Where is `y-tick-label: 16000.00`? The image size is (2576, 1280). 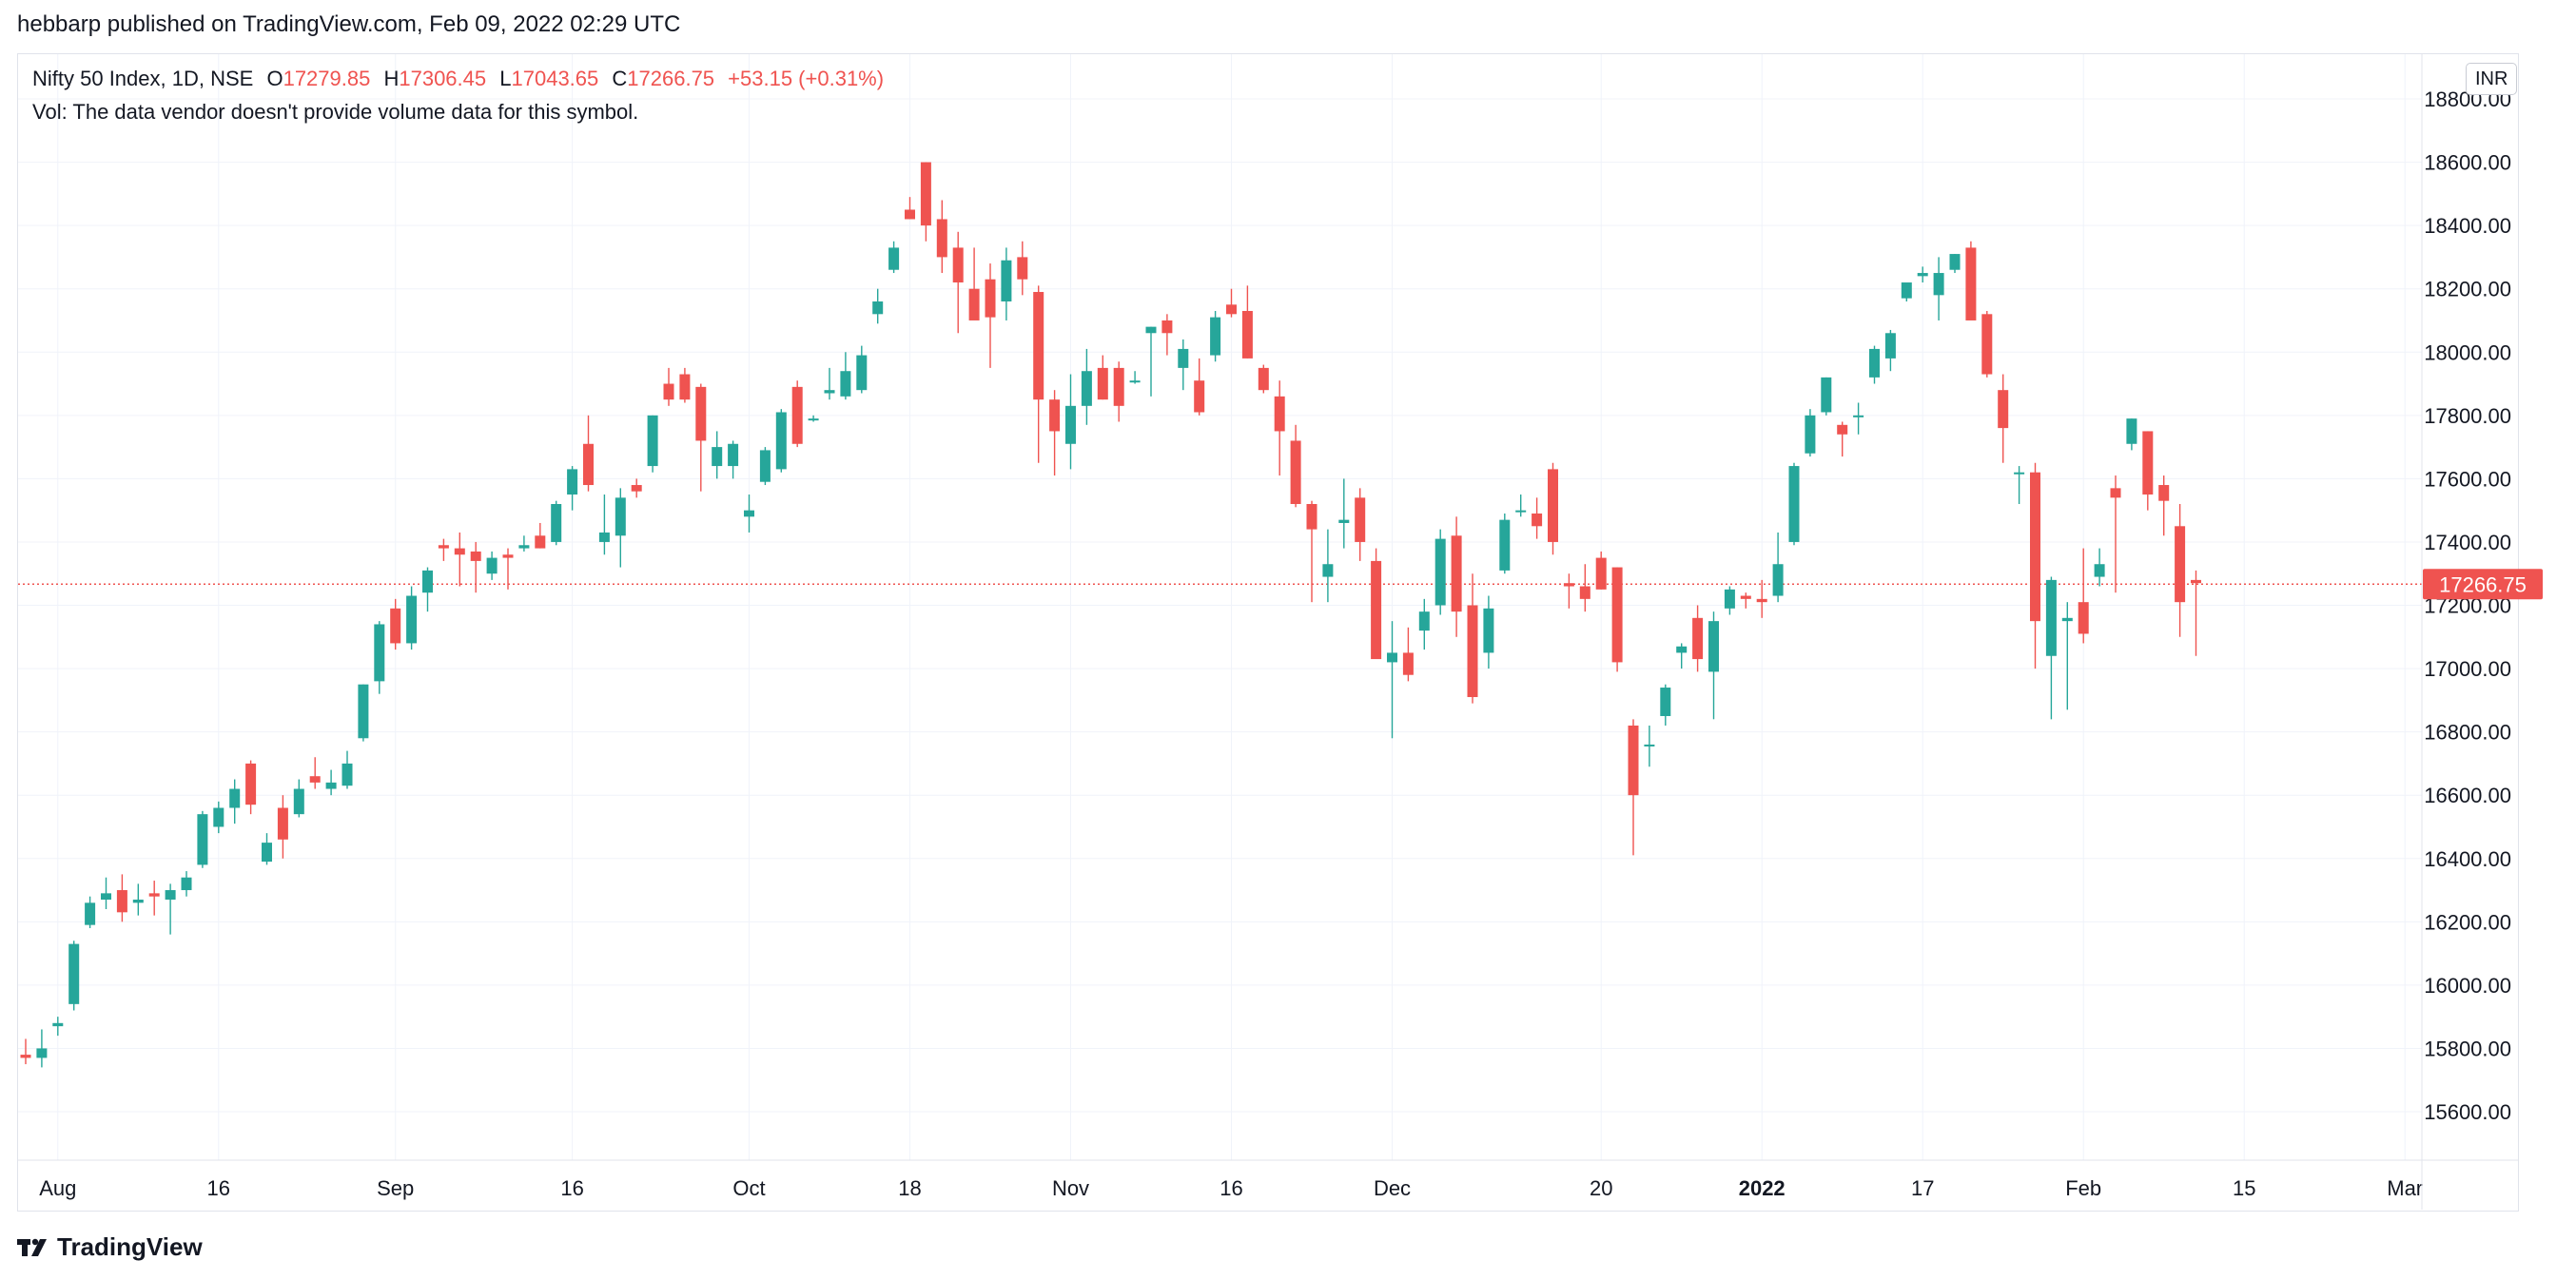
y-tick-label: 16000.00 is located at coordinates (2467, 986).